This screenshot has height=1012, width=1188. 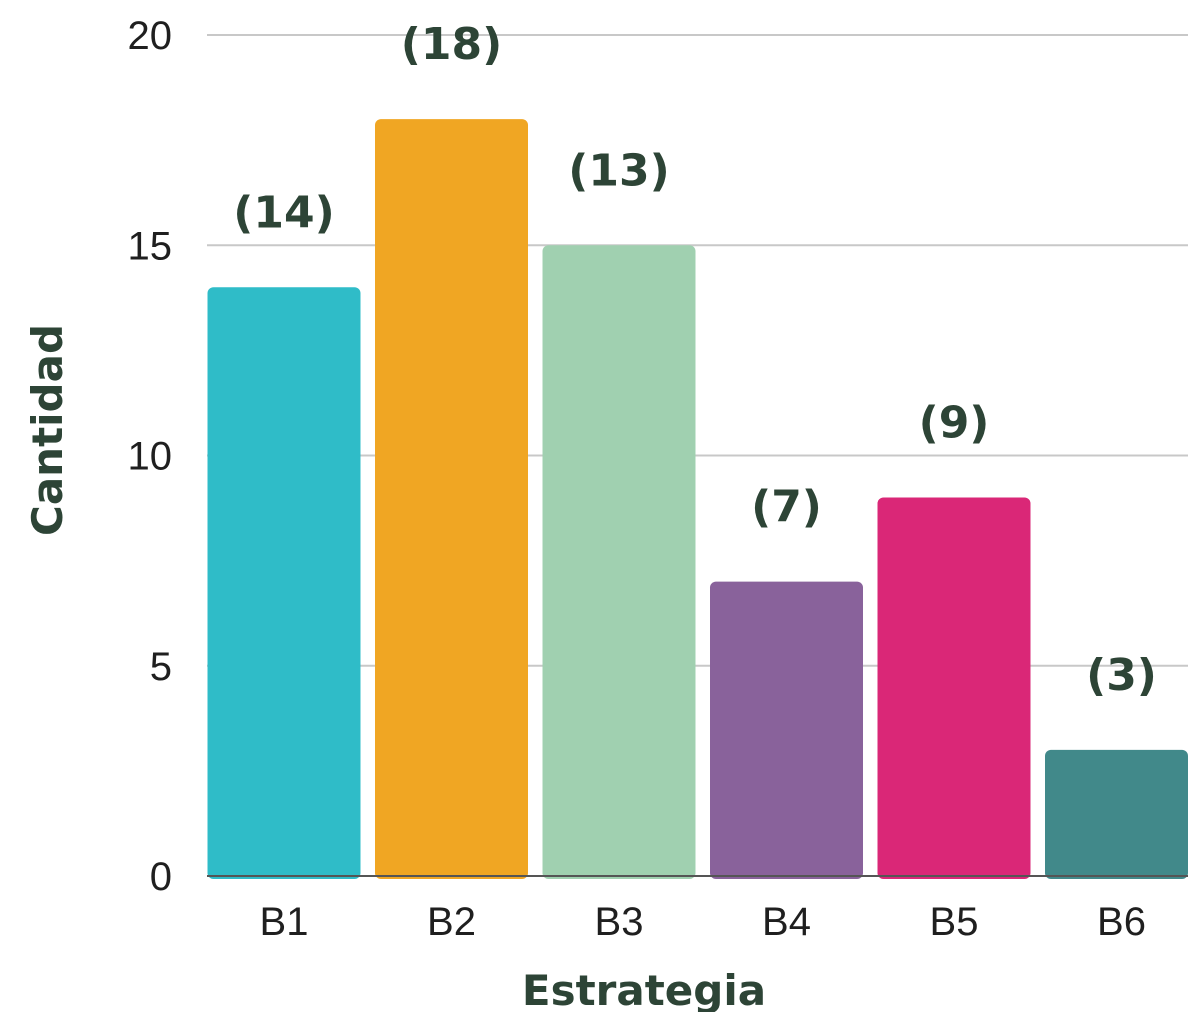 What do you see at coordinates (451, 499) in the screenshot?
I see `bar-b2` at bounding box center [451, 499].